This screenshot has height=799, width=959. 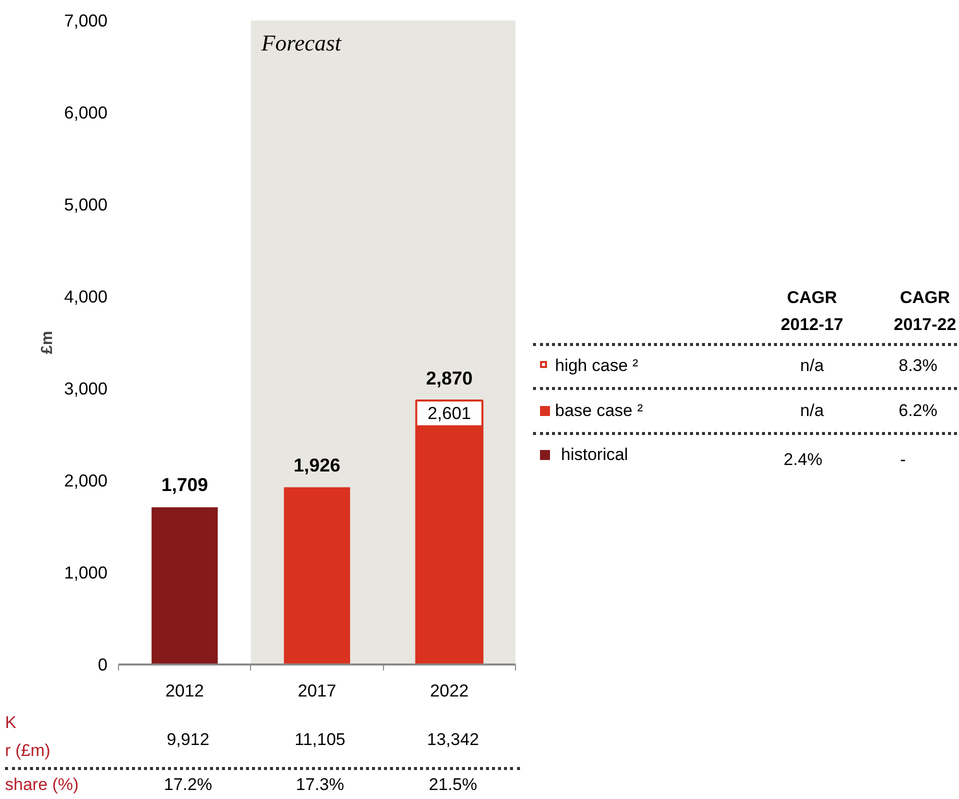 I want to click on x-tick-label: 2017, so click(x=317, y=690).